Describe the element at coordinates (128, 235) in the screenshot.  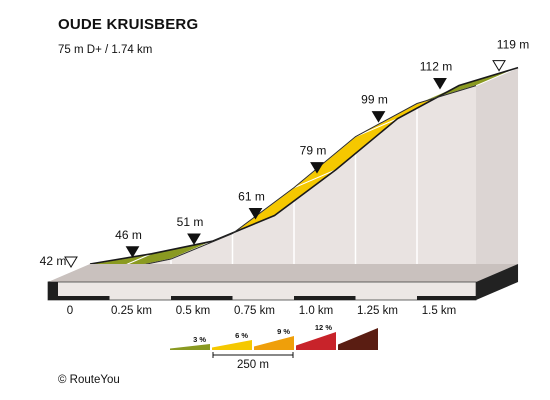
I see `elevation-label: 46 m` at that location.